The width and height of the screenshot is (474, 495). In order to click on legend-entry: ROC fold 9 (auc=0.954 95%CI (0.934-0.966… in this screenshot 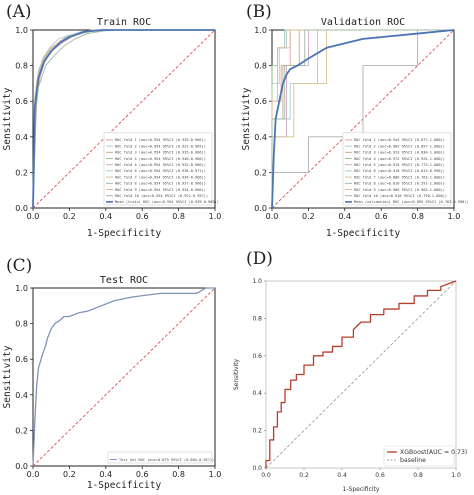, I will do `click(160, 190)`.